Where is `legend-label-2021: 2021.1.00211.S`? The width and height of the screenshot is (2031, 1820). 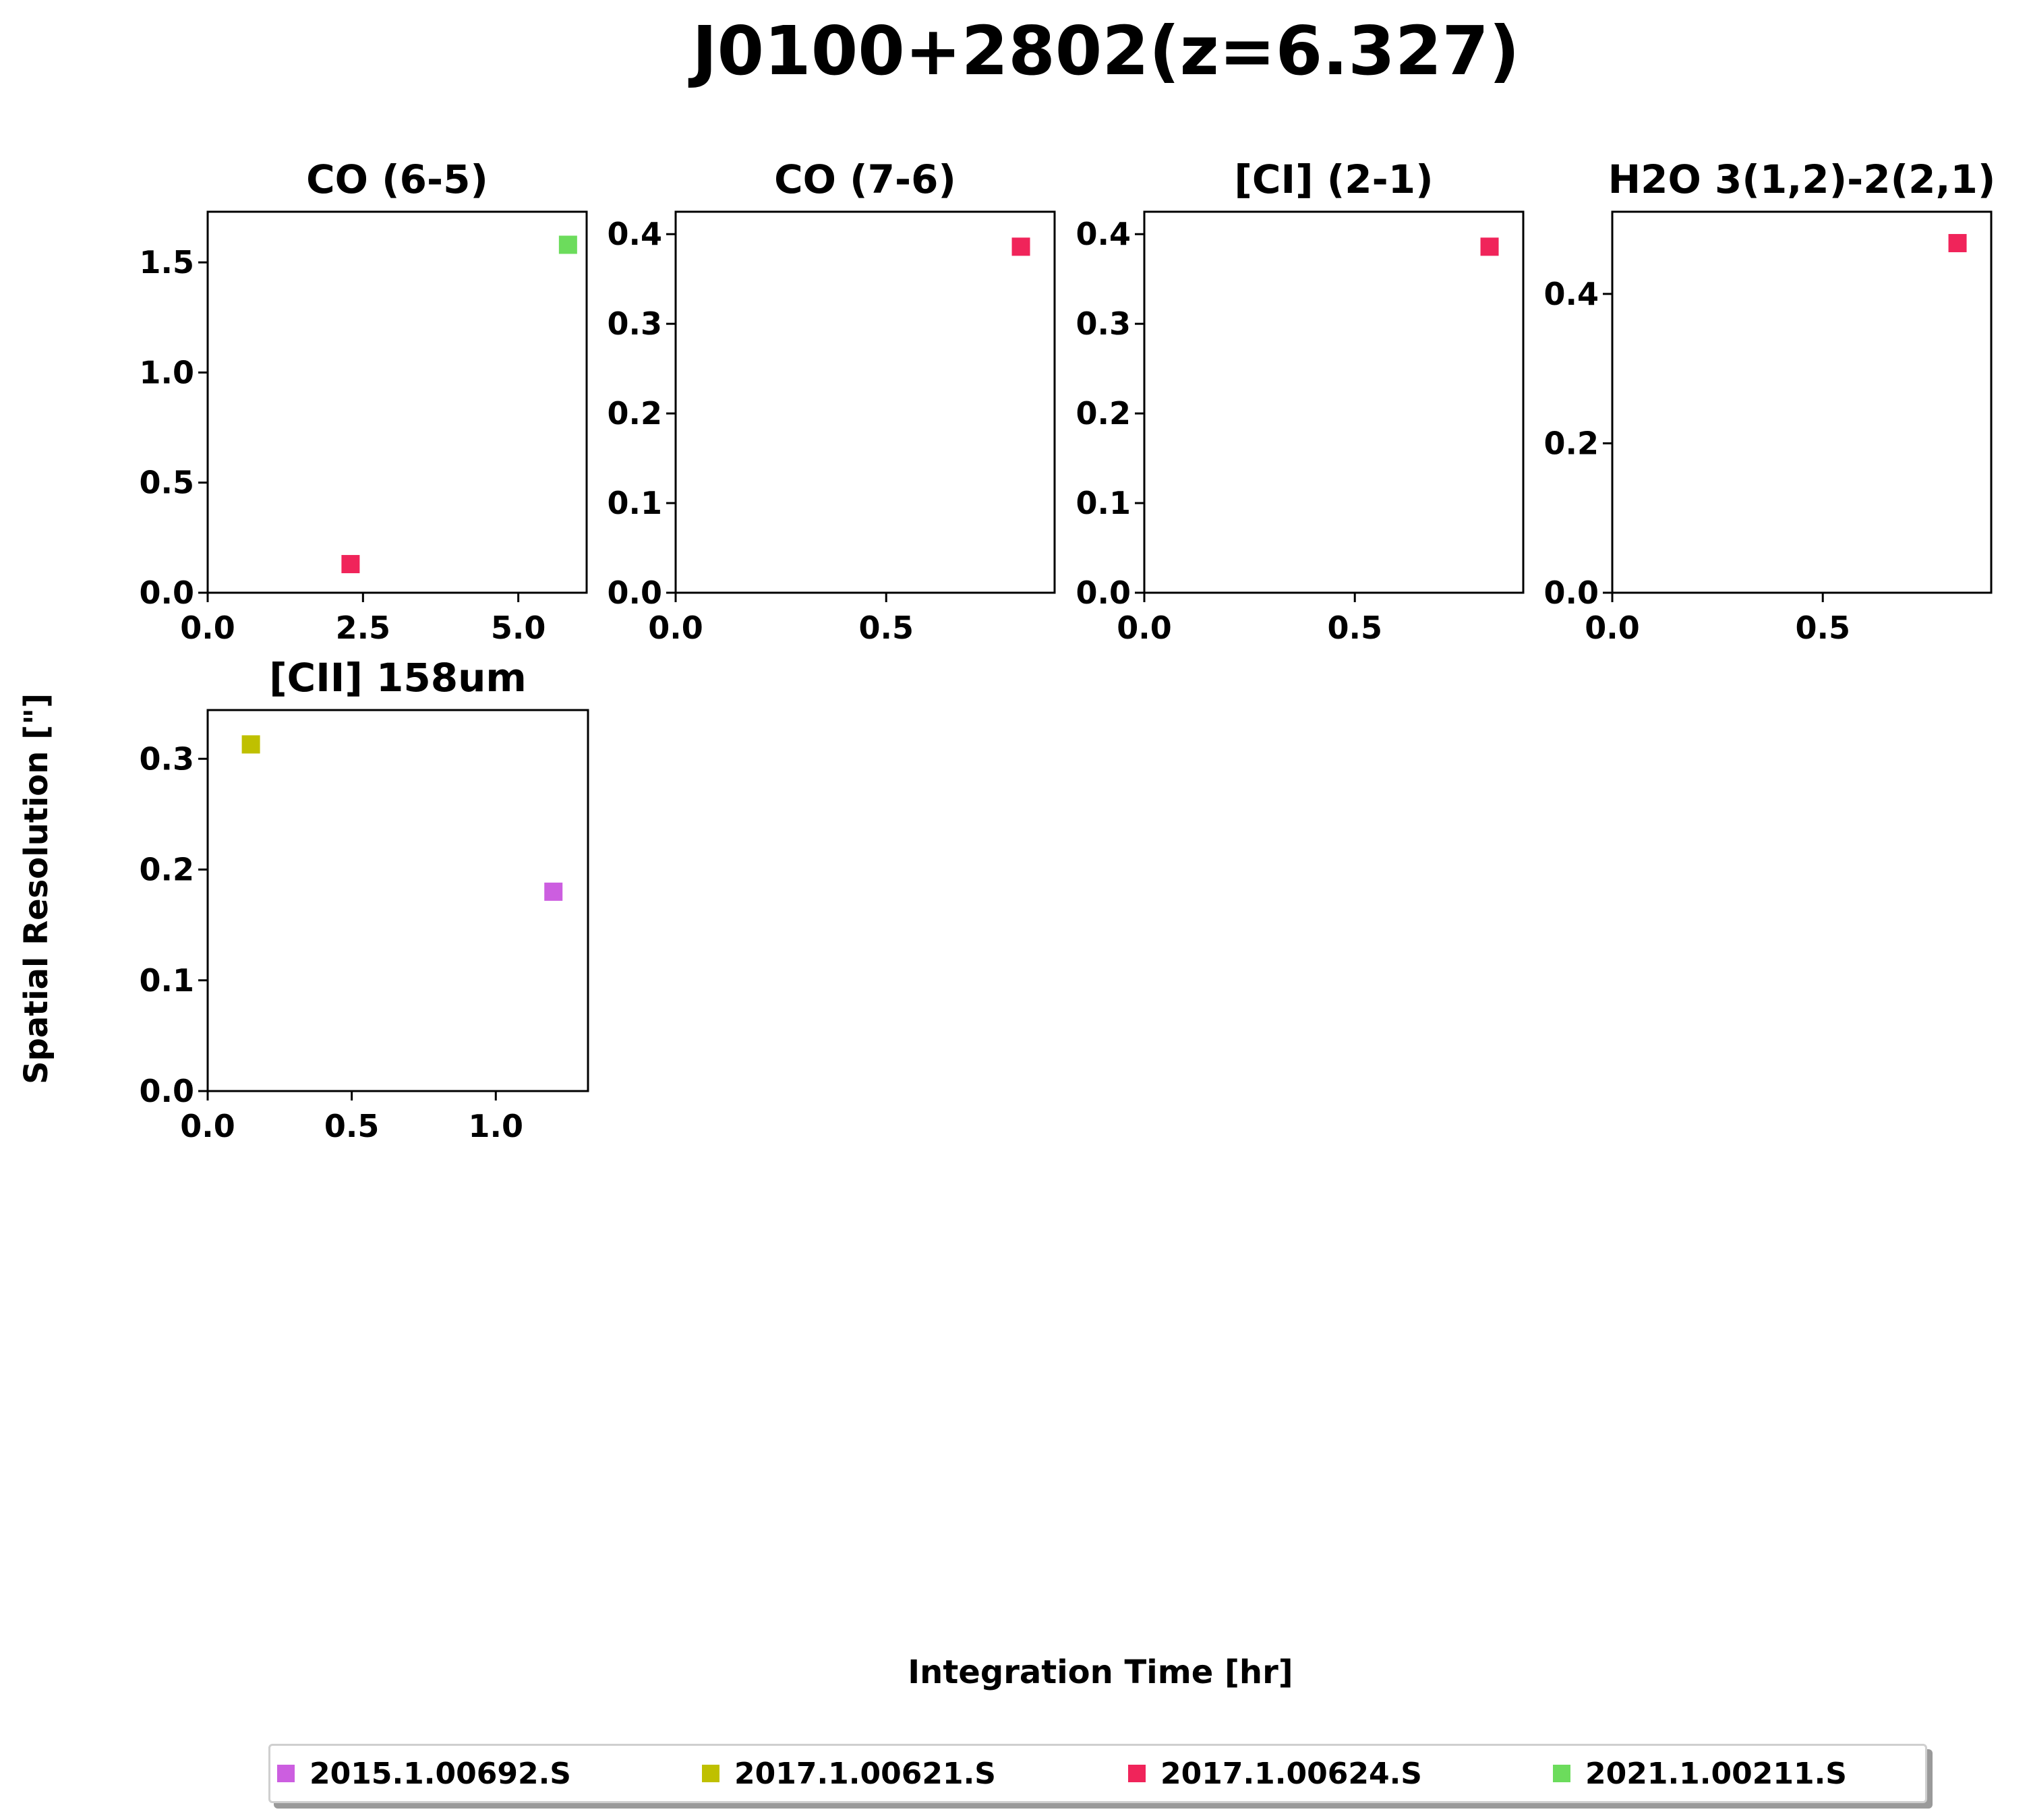 legend-label-2021: 2021.1.00211.S is located at coordinates (1716, 1774).